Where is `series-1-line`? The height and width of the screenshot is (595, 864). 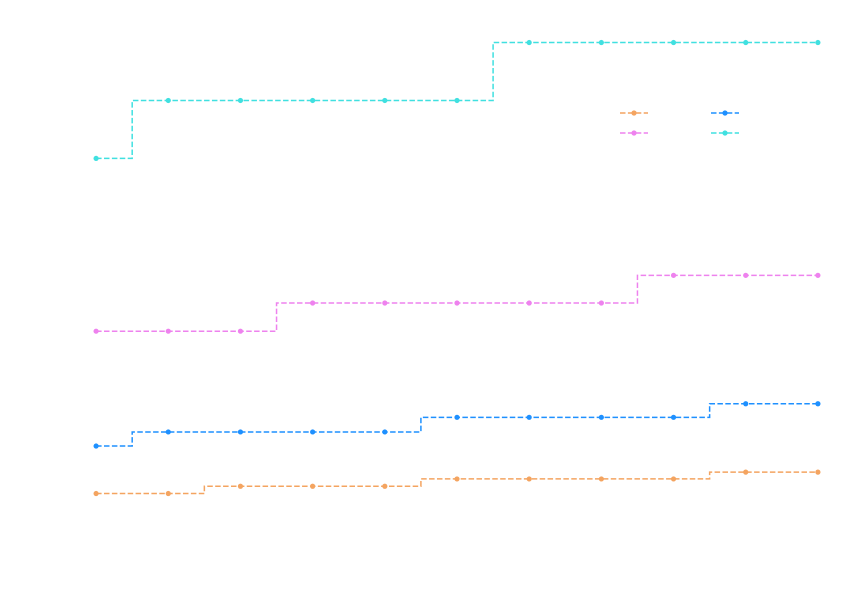
series-1-line is located at coordinates (457, 483).